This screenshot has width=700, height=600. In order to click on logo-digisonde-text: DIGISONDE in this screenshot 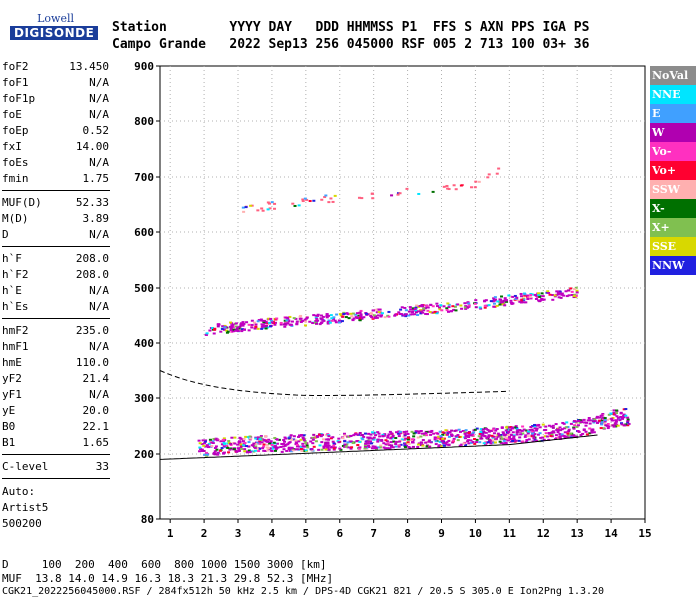, I will do `click(54, 33)`.